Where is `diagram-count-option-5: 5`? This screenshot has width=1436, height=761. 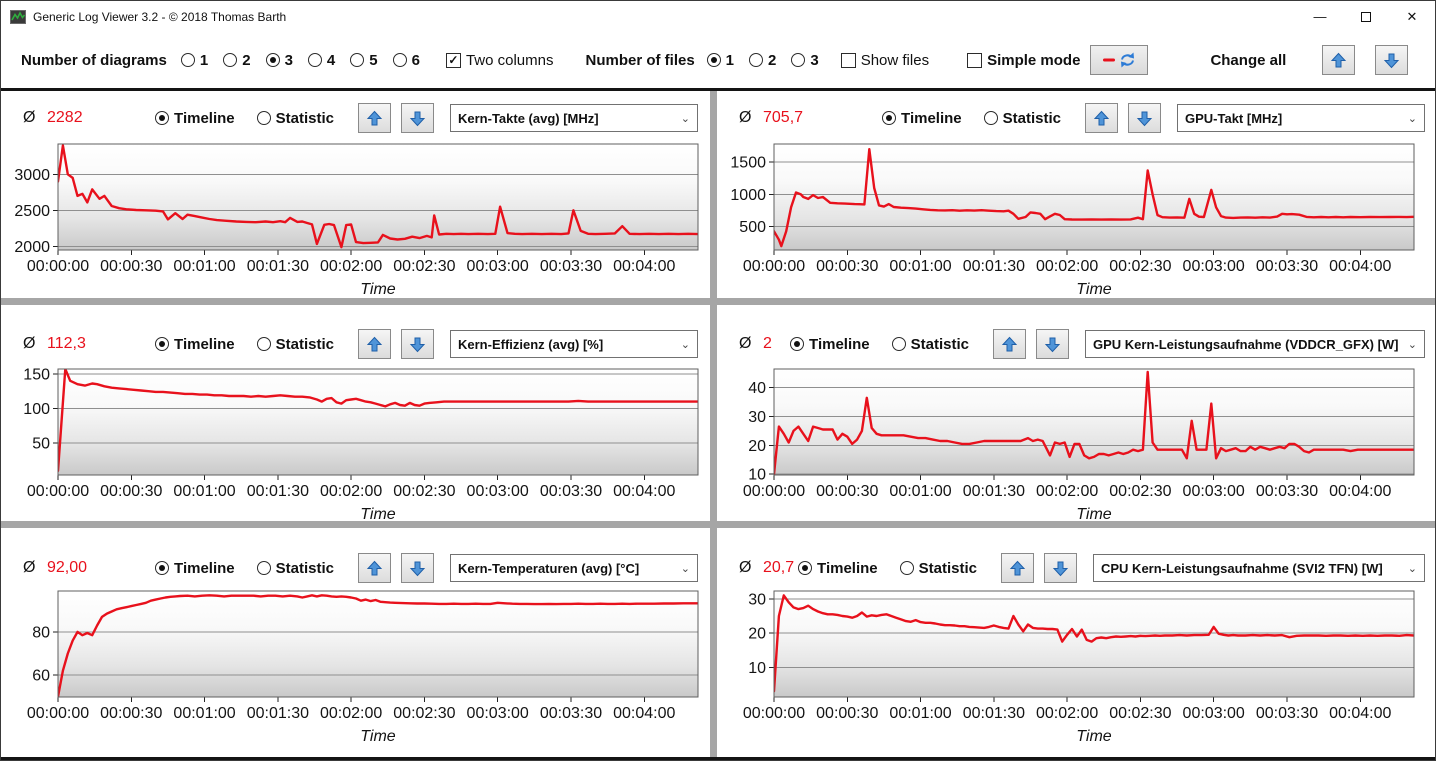
diagram-count-option-5: 5 is located at coordinates (364, 60).